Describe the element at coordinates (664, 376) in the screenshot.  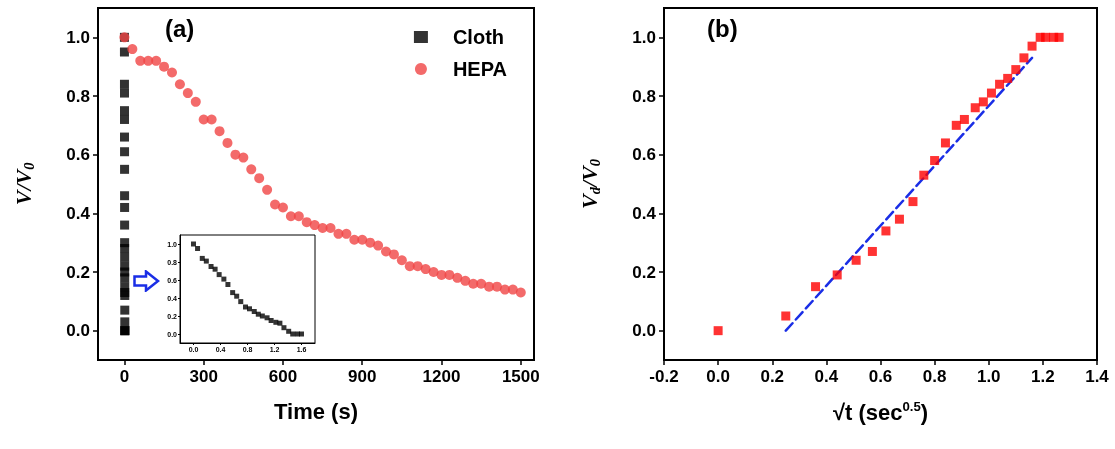
I see `x-tick-label: -0.2` at that location.